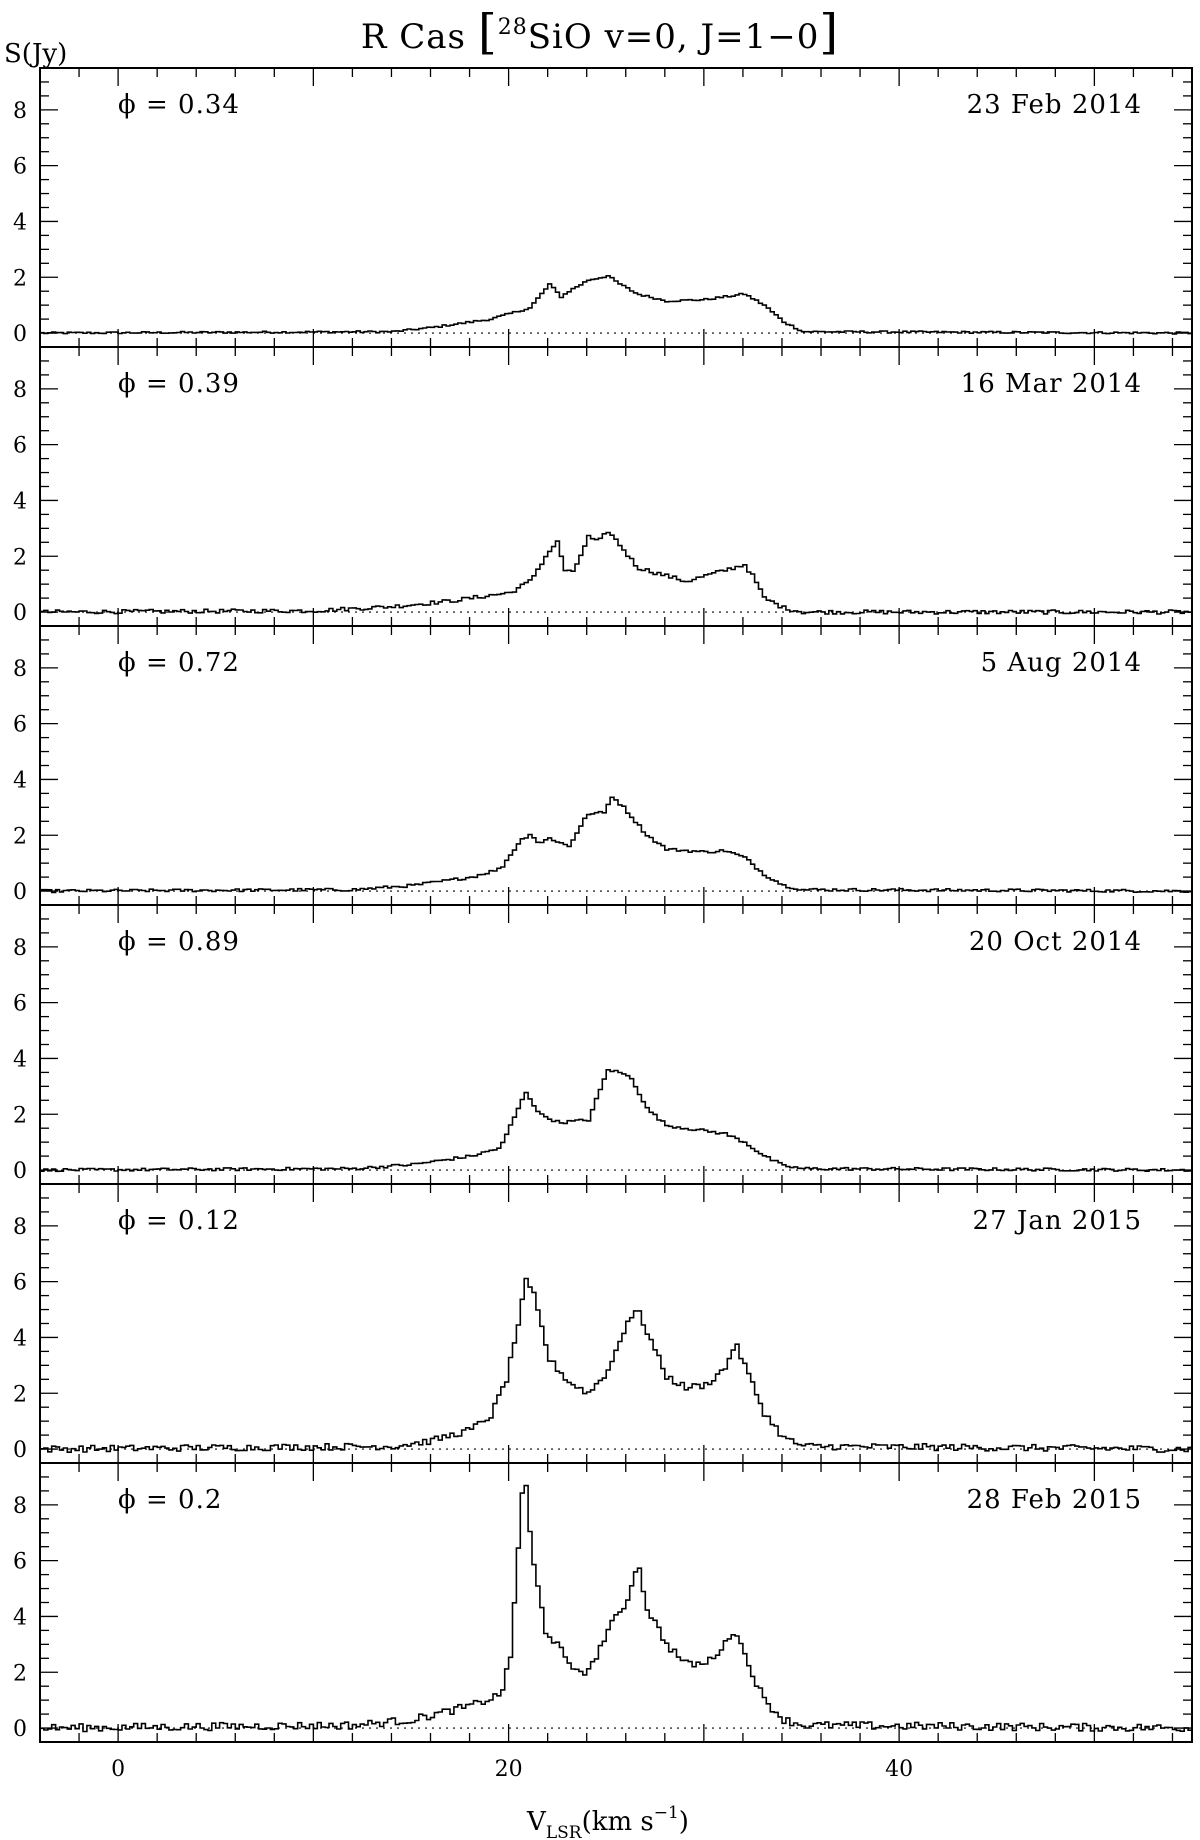 The height and width of the screenshot is (1840, 1200). Describe the element at coordinates (118, 1769) in the screenshot. I see `x-tick-label: 0` at that location.